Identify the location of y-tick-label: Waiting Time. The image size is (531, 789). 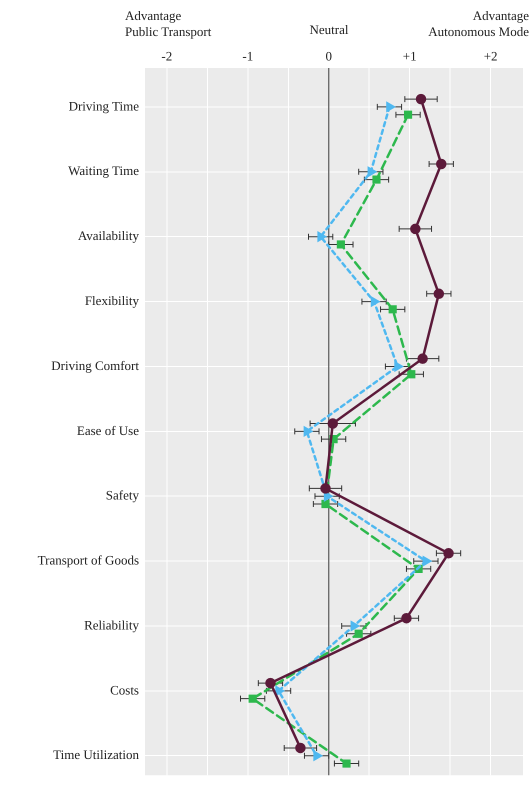
(104, 170).